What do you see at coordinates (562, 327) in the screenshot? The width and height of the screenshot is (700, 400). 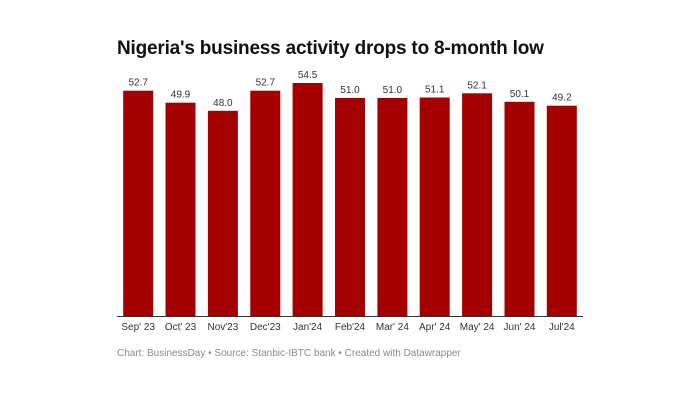 I see `x-tick-label-10: Jul'24` at bounding box center [562, 327].